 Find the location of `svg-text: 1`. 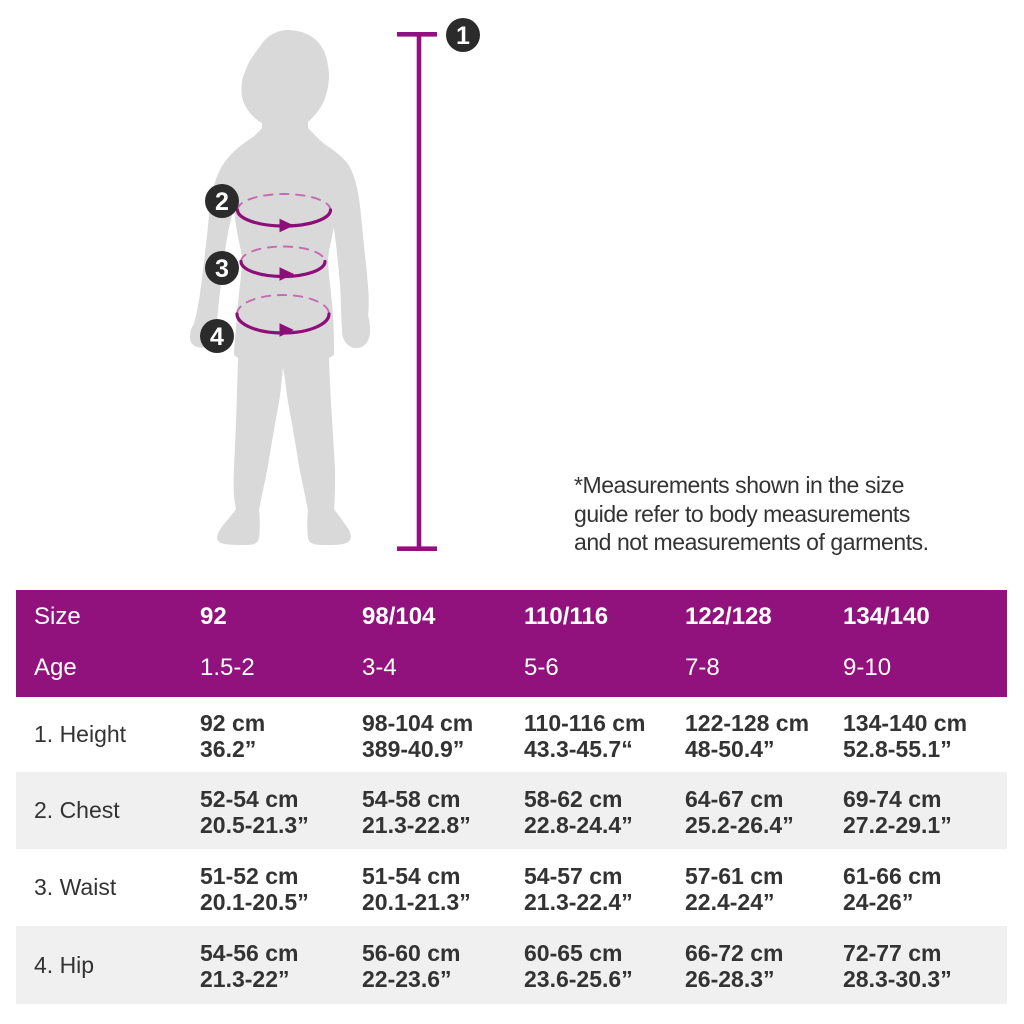

svg-text: 1 is located at coordinates (463, 36).